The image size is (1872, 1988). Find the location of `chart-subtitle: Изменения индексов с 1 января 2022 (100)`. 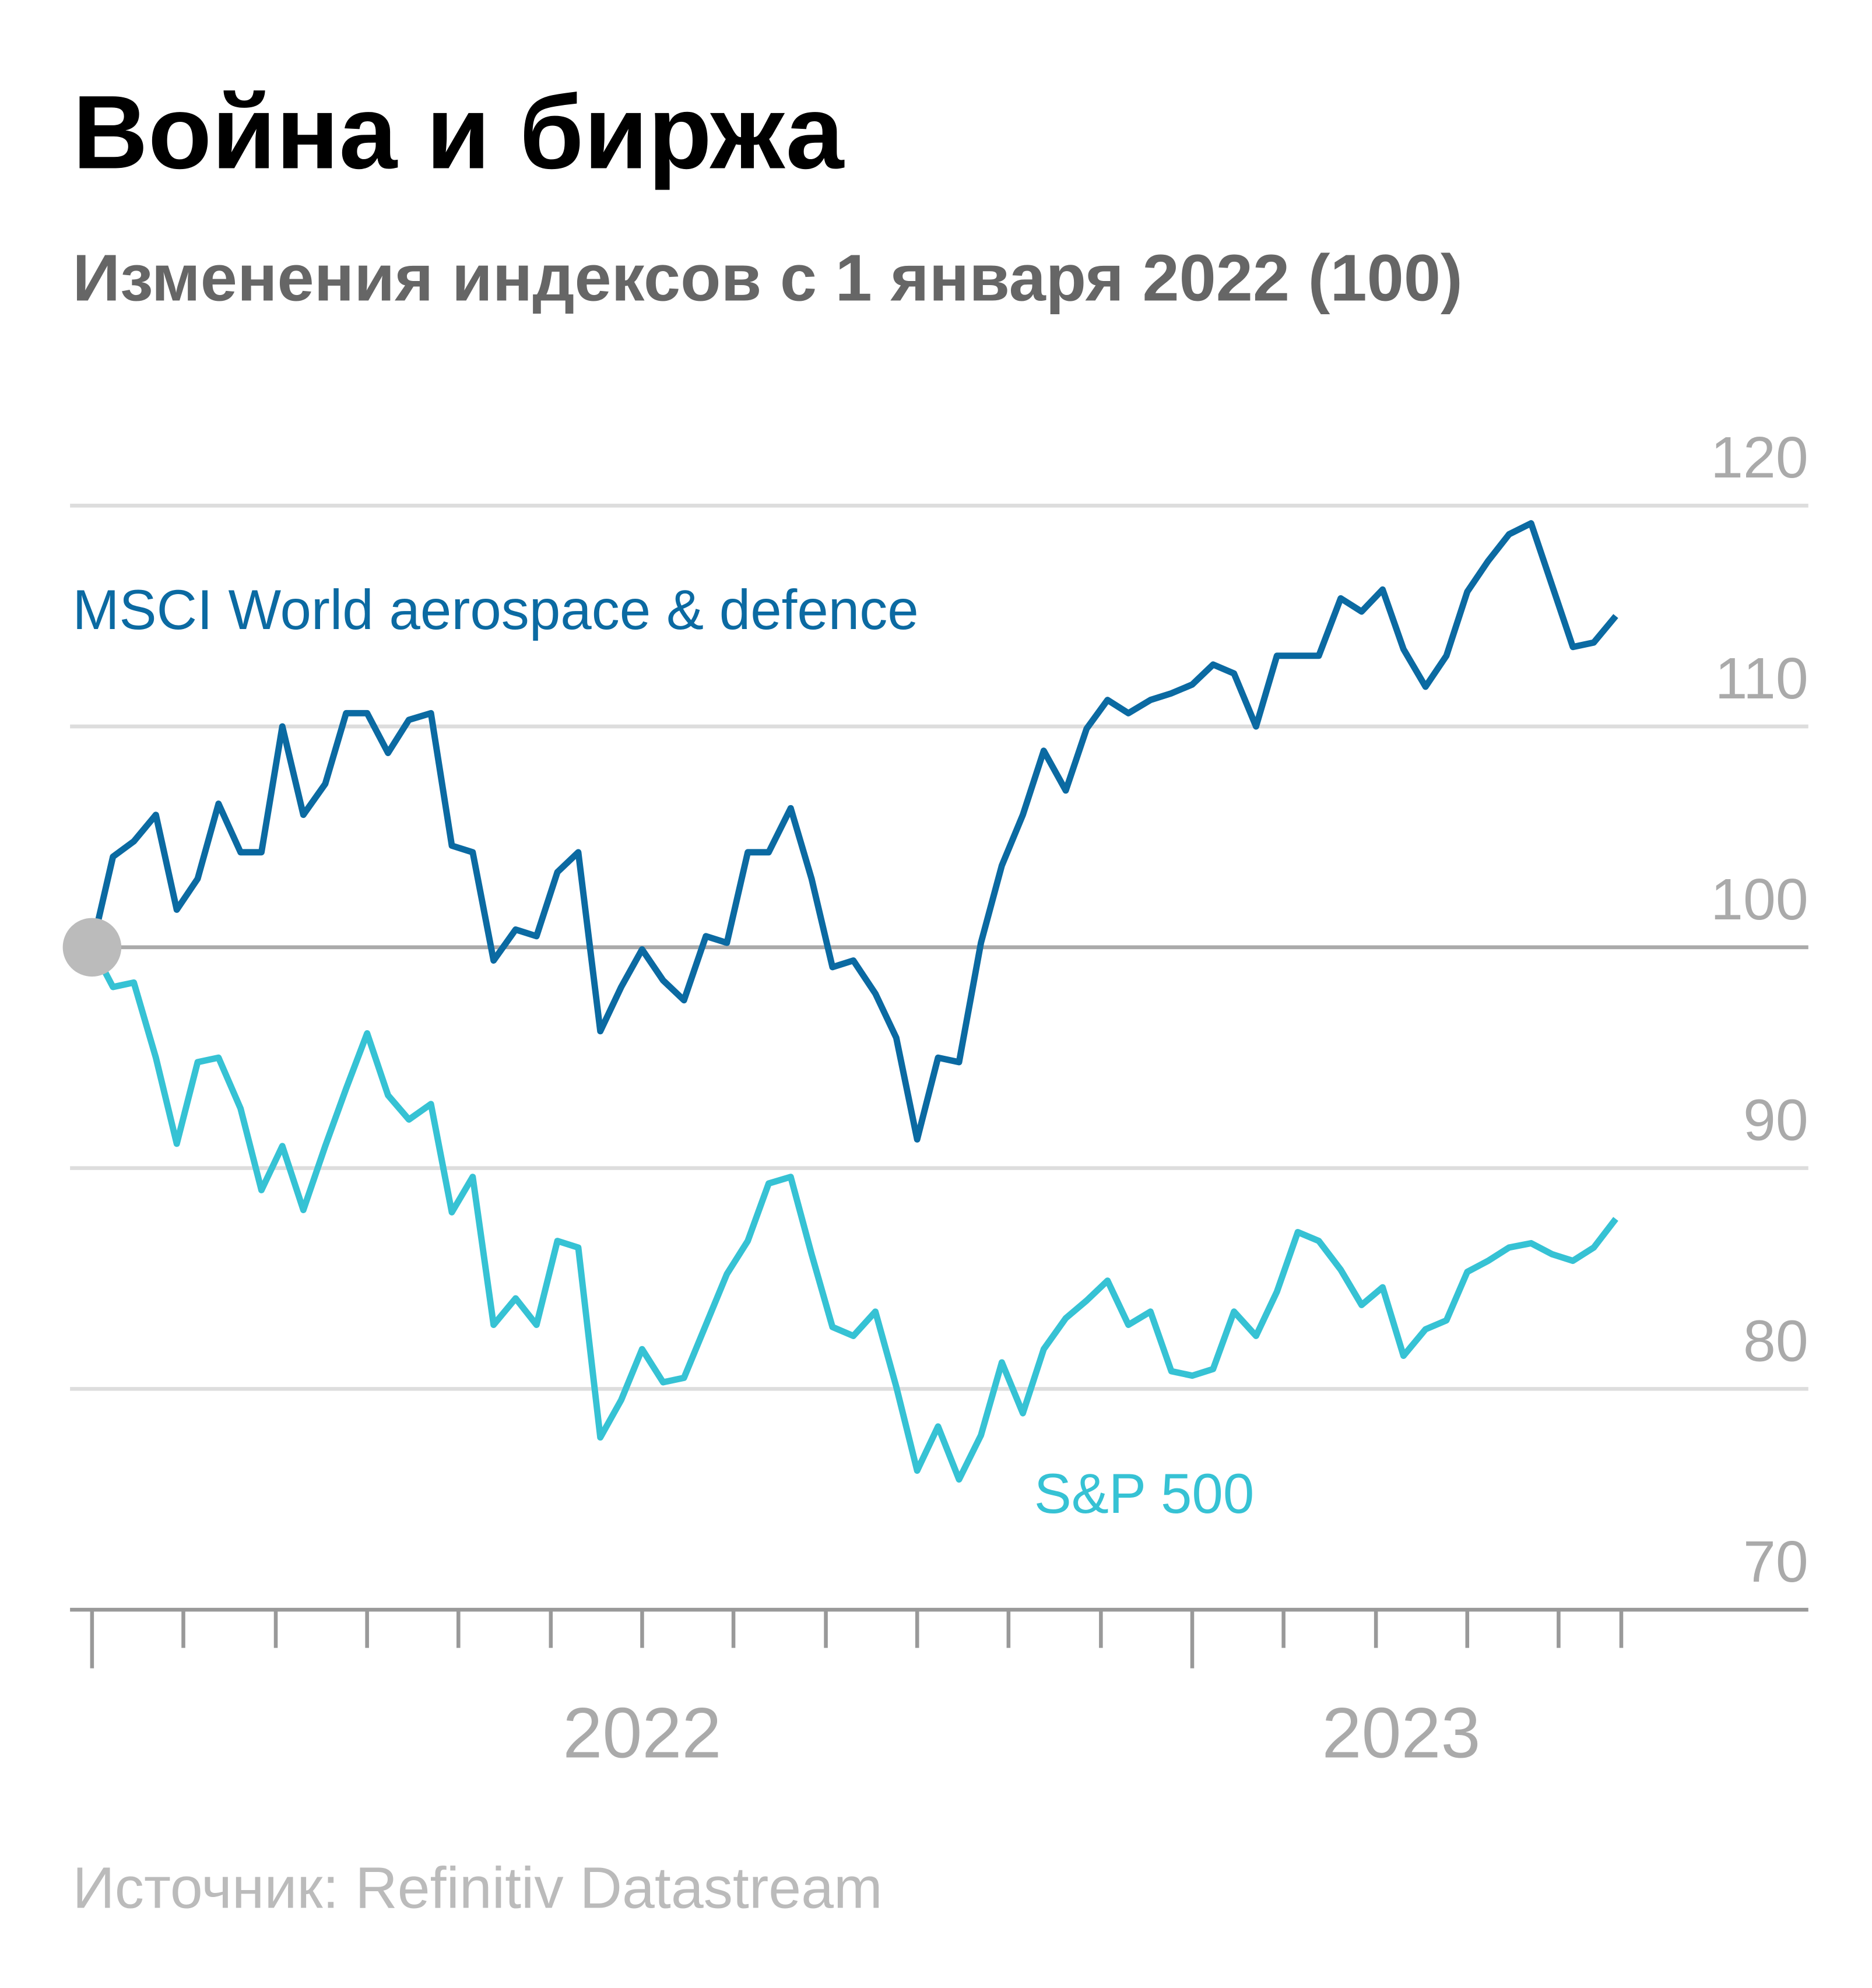

chart-subtitle: Изменения индексов с 1 января 2022 (100) is located at coordinates (768, 278).